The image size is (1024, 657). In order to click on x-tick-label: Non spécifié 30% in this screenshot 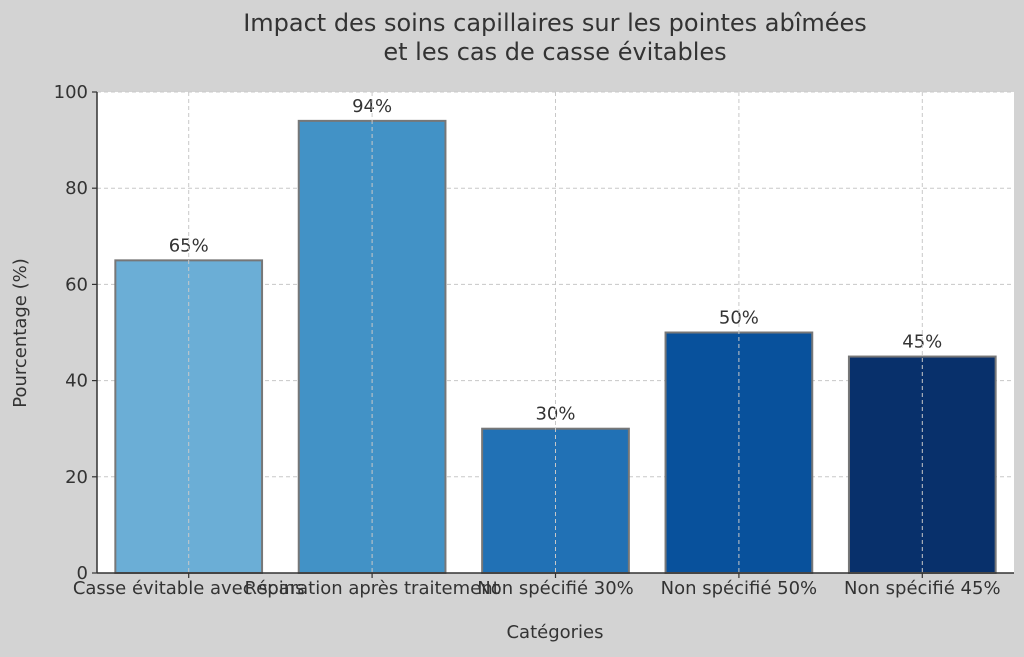, I will do `click(555, 588)`.